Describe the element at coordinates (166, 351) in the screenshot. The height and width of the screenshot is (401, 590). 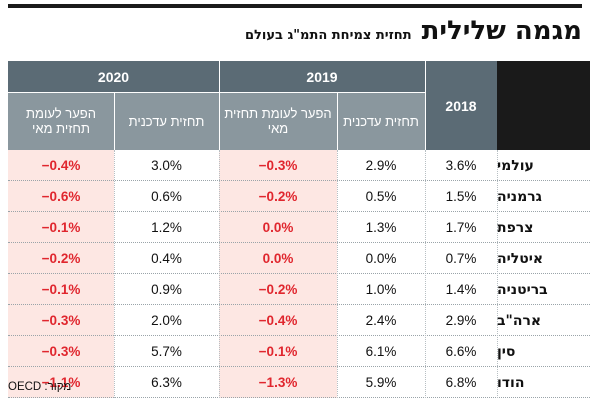
I see `forecast-value: 5.7%` at that location.